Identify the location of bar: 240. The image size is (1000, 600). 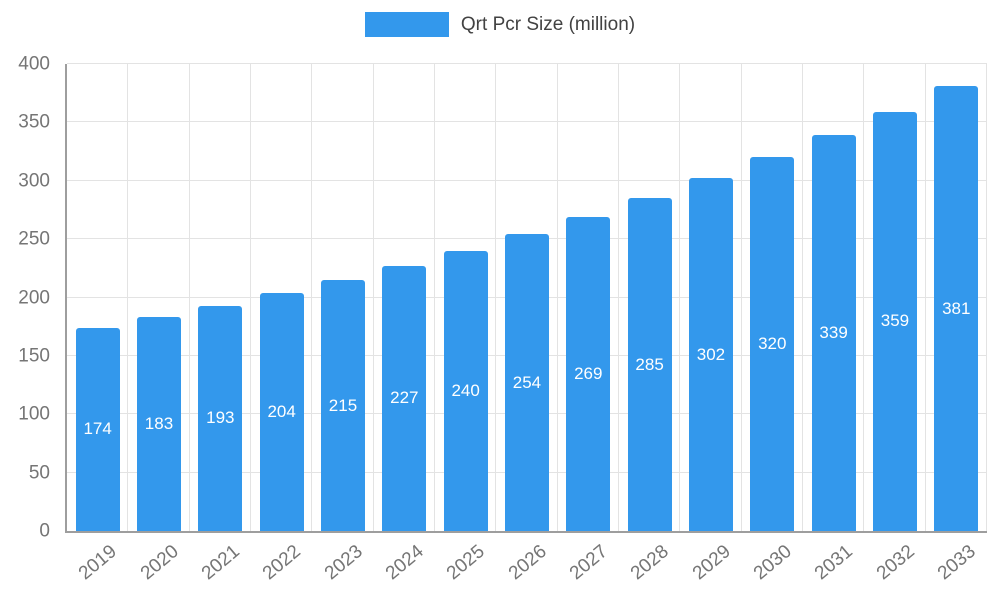
(465, 390).